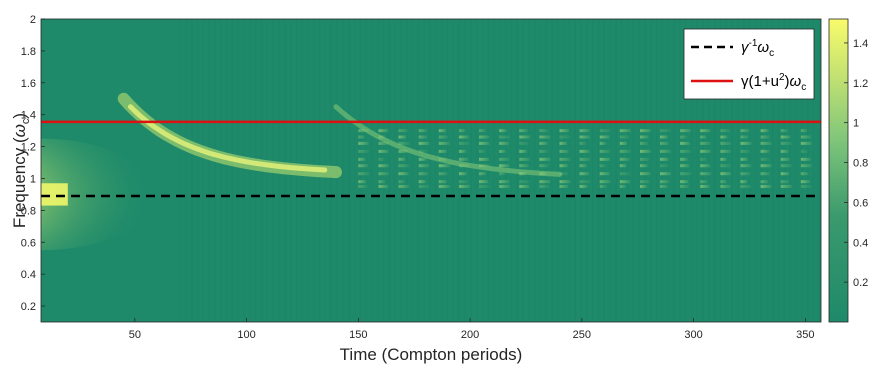  I want to click on colorbar-gradient, so click(838, 170).